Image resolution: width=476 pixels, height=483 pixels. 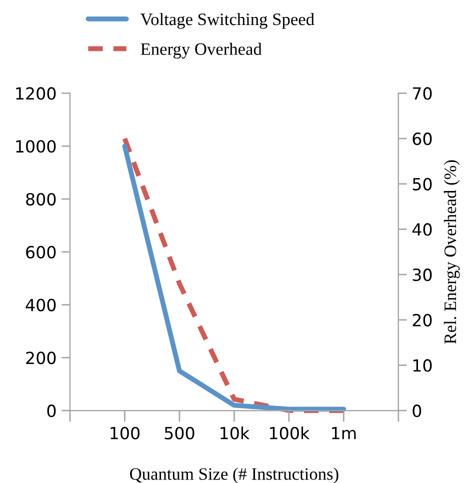 What do you see at coordinates (51, 411) in the screenshot?
I see `y-tick-label: 0` at bounding box center [51, 411].